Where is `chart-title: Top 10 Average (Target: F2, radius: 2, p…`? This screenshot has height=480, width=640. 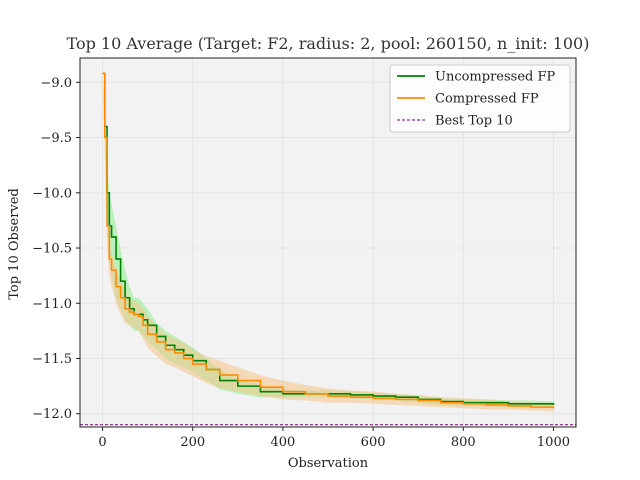 chart-title: Top 10 Average (Target: F2, radius: 2, p… is located at coordinates (328, 43).